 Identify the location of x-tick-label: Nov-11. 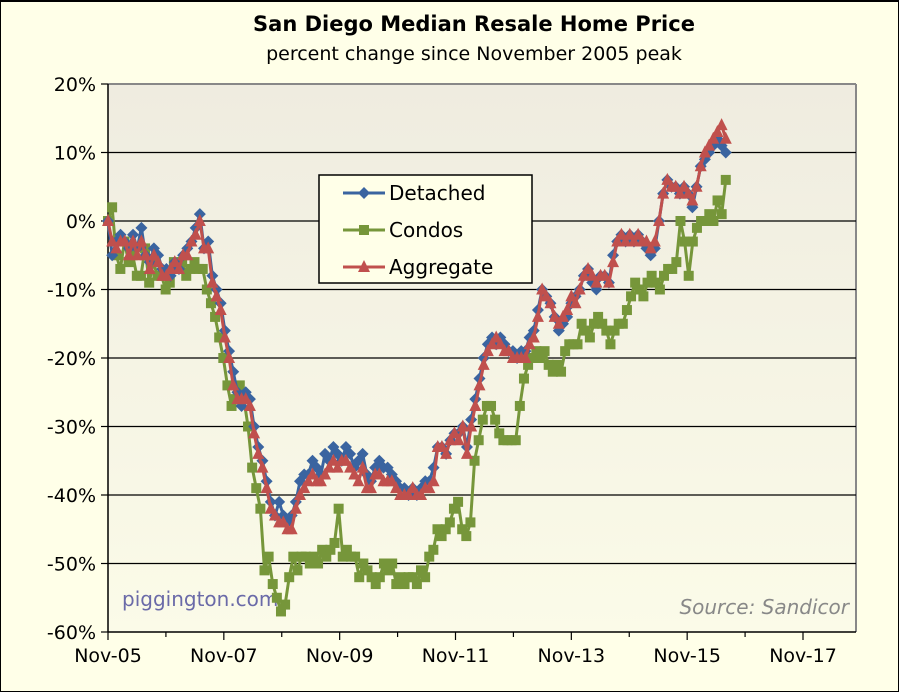
(456, 656).